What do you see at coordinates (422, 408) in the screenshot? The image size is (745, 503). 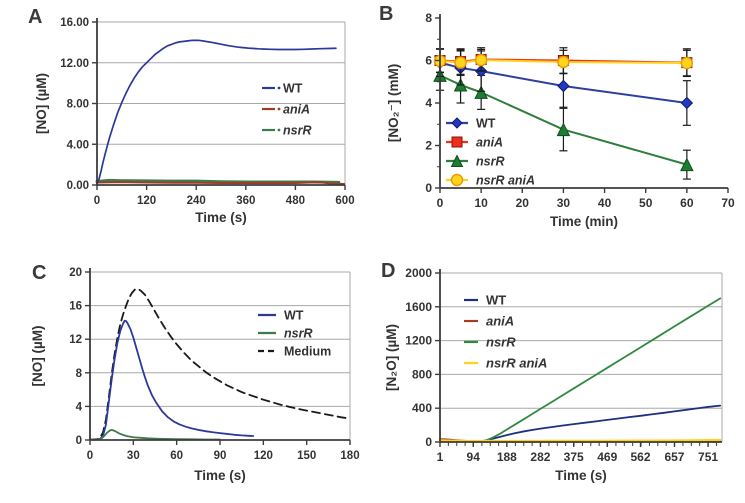 I see `svg-text: 400` at bounding box center [422, 408].